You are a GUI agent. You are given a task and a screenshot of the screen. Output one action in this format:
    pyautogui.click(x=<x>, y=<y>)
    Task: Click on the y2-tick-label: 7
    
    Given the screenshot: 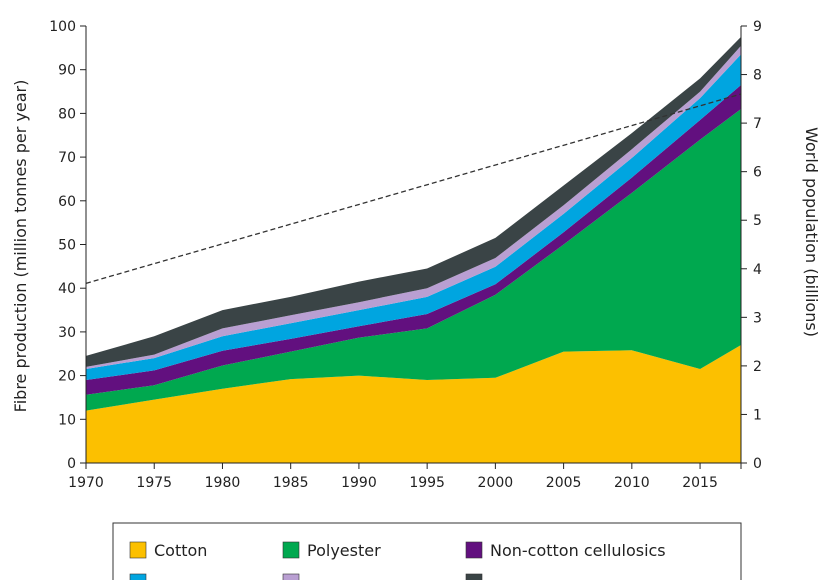 What is the action you would take?
    pyautogui.click(x=757, y=124)
    